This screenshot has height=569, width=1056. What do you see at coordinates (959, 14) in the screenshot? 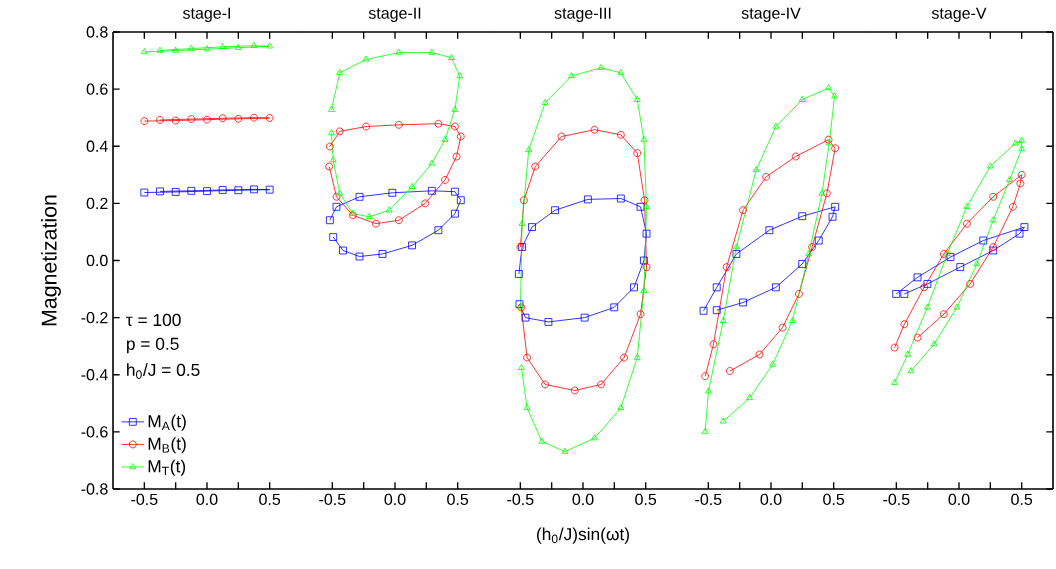
I see `chart-title: stage-V` at bounding box center [959, 14].